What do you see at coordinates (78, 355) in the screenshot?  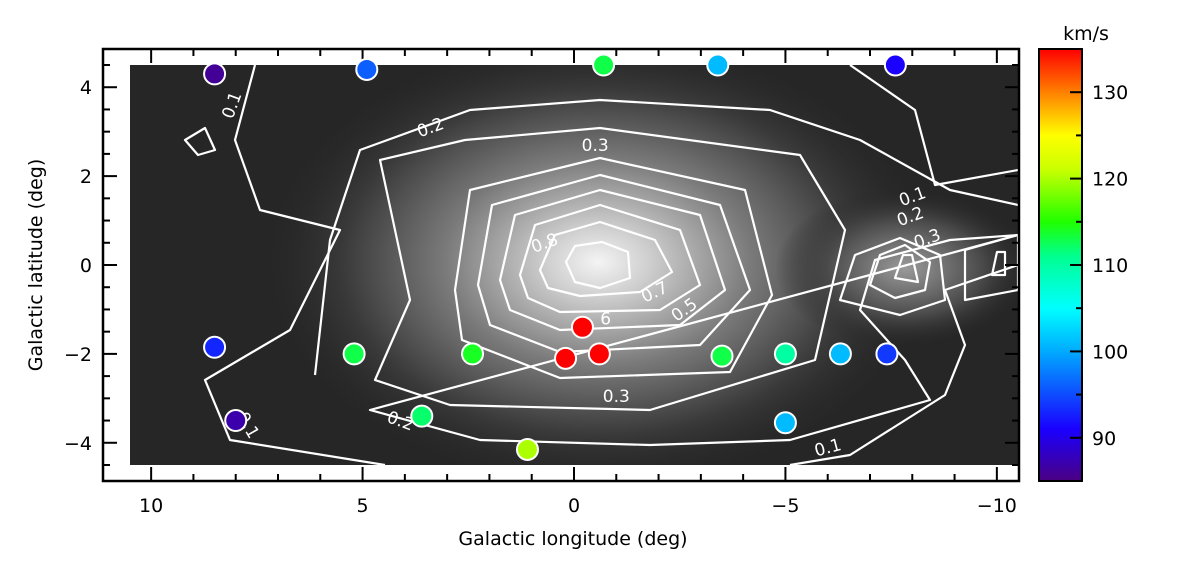 I see `y-tick-label: −2` at bounding box center [78, 355].